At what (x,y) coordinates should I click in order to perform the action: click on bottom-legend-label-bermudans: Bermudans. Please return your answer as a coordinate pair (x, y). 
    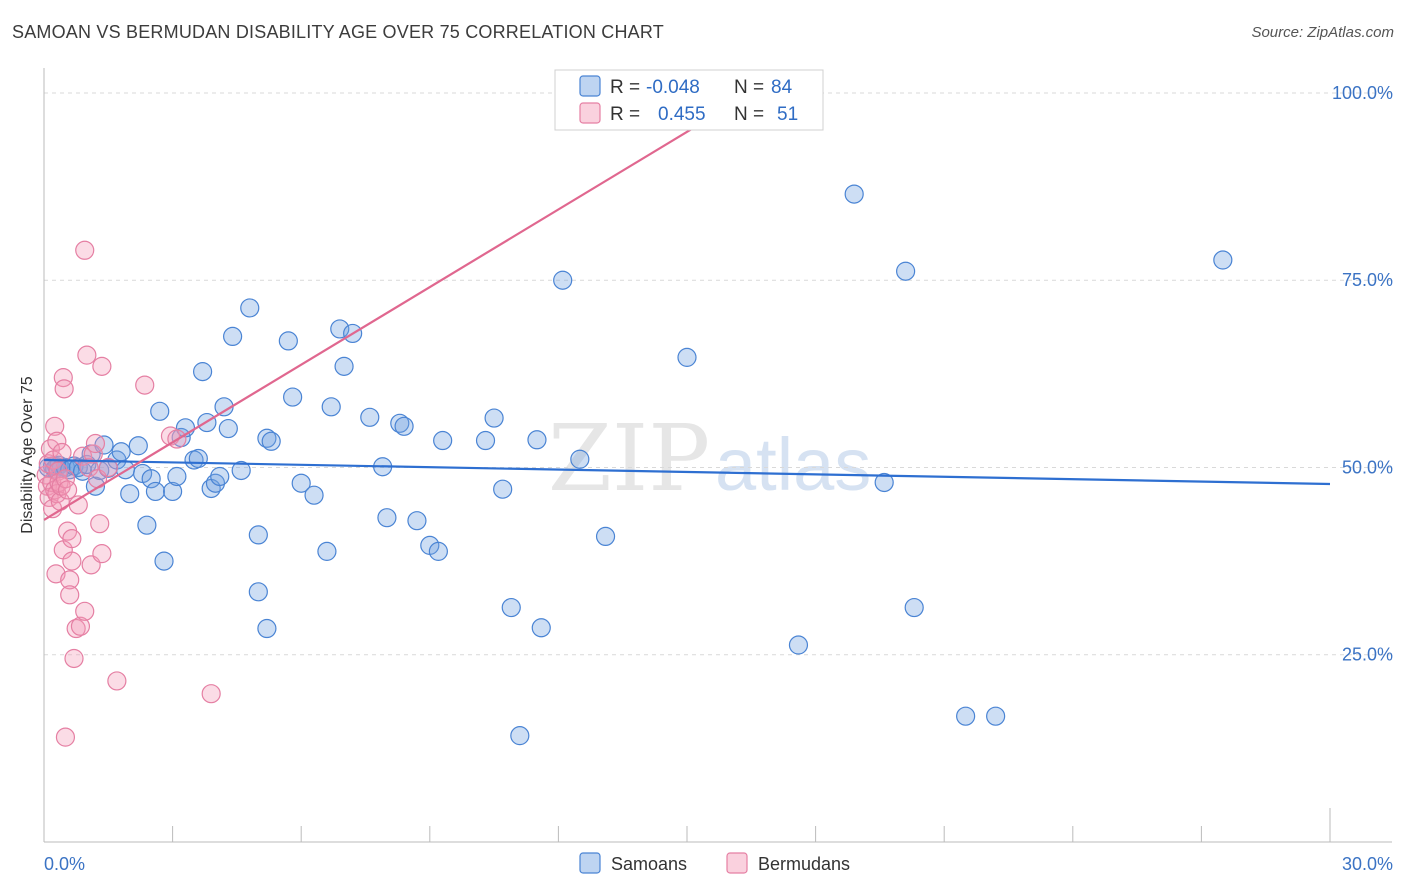
    Looking at the image, I should click on (804, 864).